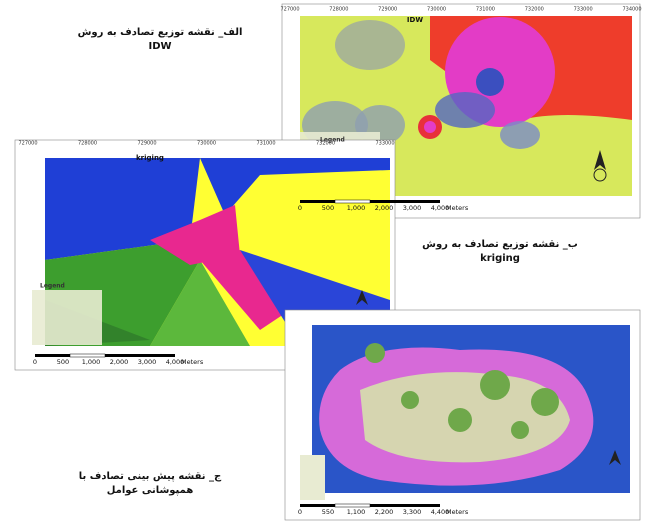 Image resolution: width=651 pixels, height=524 pixels. What do you see at coordinates (160, 32) in the screenshot?
I see `caption: الف_ نقشه توزیع تصادف به روش` at bounding box center [160, 32].